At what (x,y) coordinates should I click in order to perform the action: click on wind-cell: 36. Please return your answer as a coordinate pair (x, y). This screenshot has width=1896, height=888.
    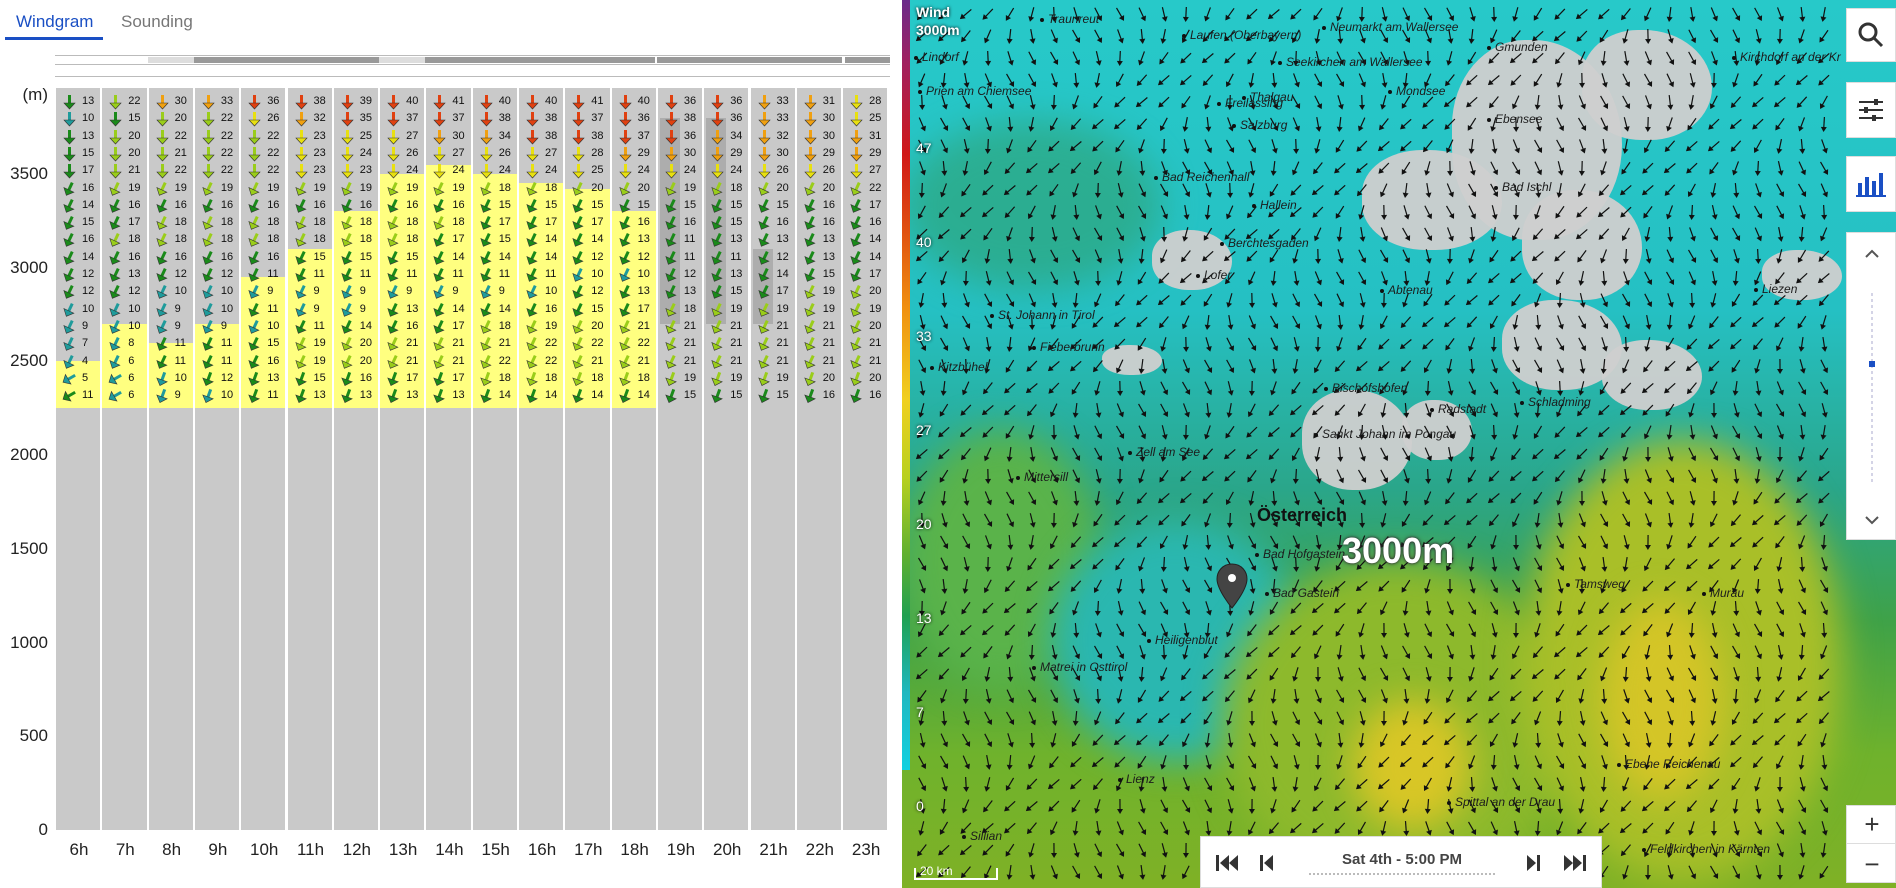
    Looking at the image, I should click on (727, 102).